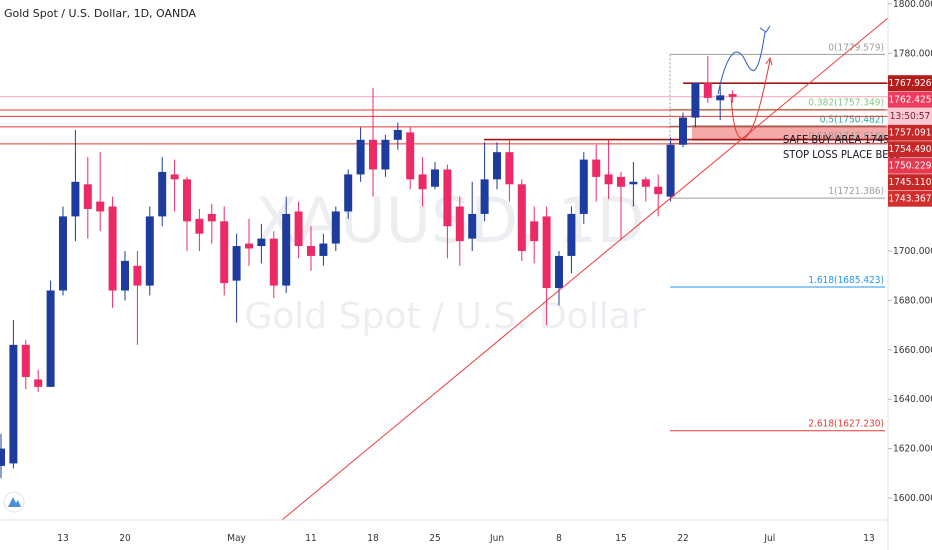  What do you see at coordinates (434, 538) in the screenshot?
I see `x-tick-label: 25` at bounding box center [434, 538].